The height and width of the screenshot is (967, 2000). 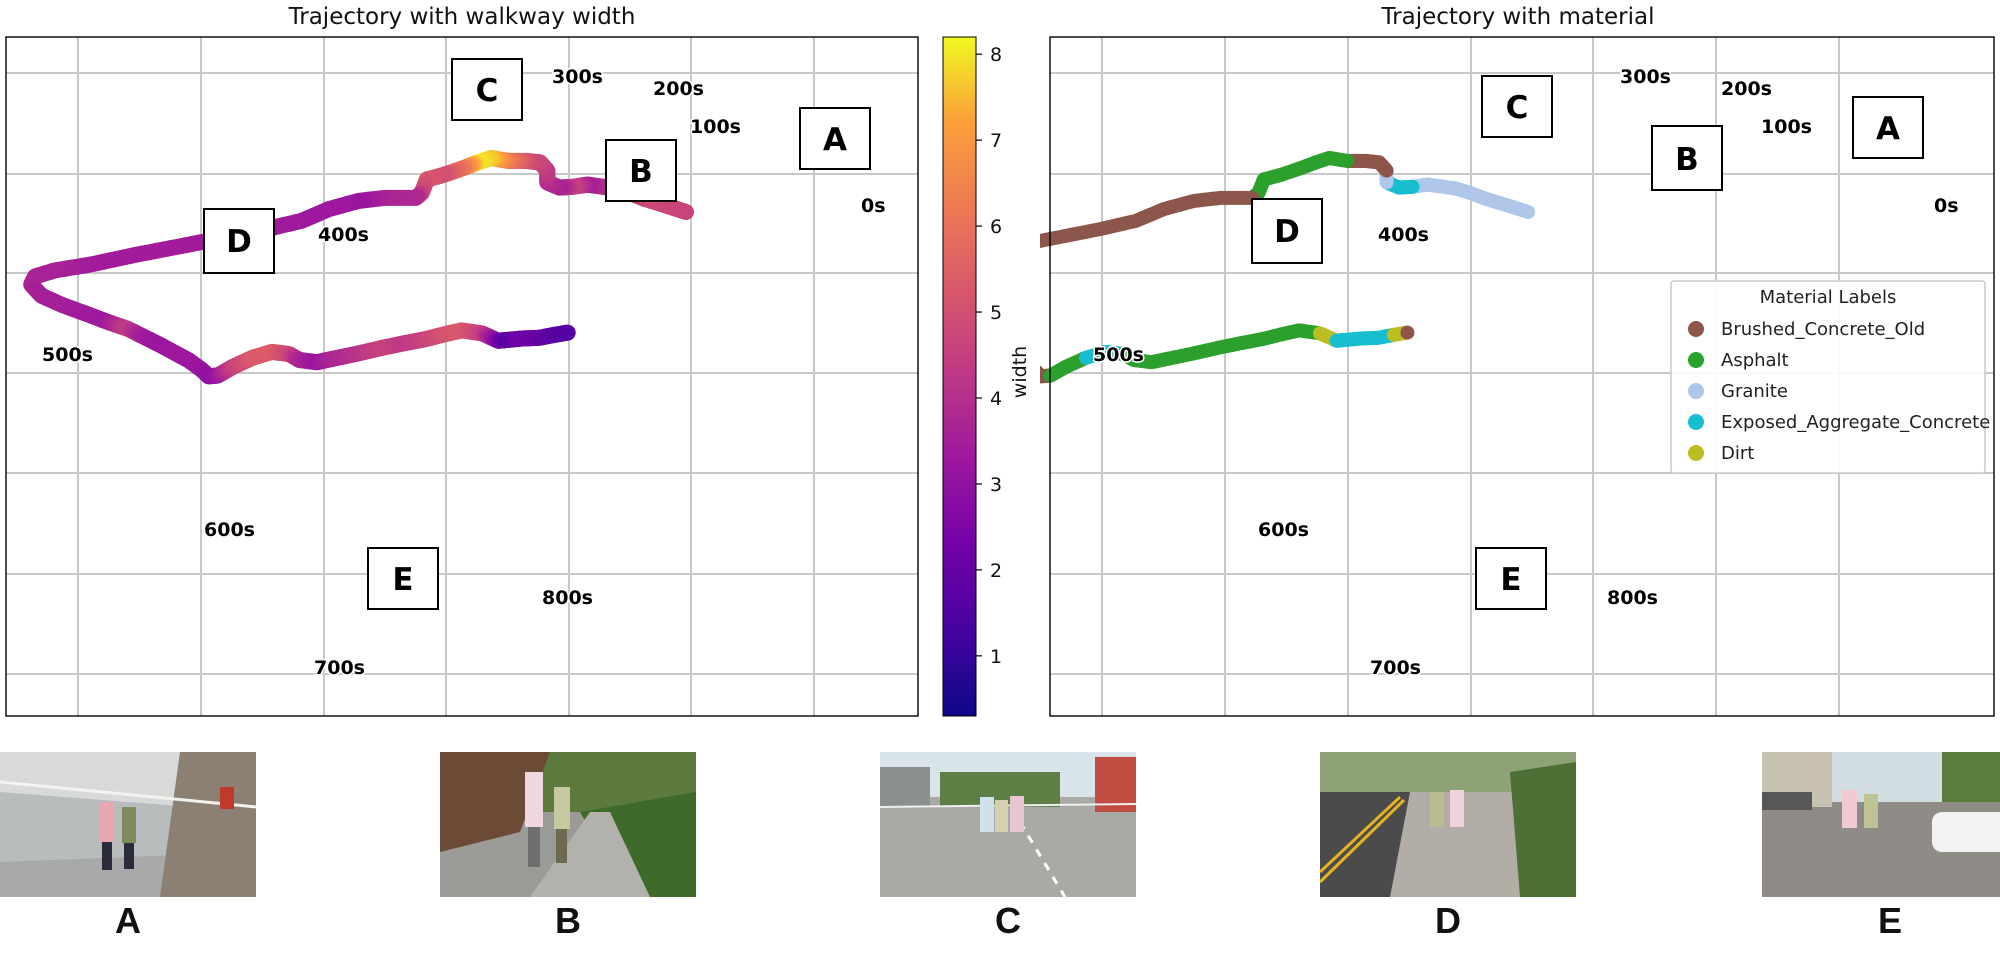 I want to click on photo-b, so click(x=568, y=824).